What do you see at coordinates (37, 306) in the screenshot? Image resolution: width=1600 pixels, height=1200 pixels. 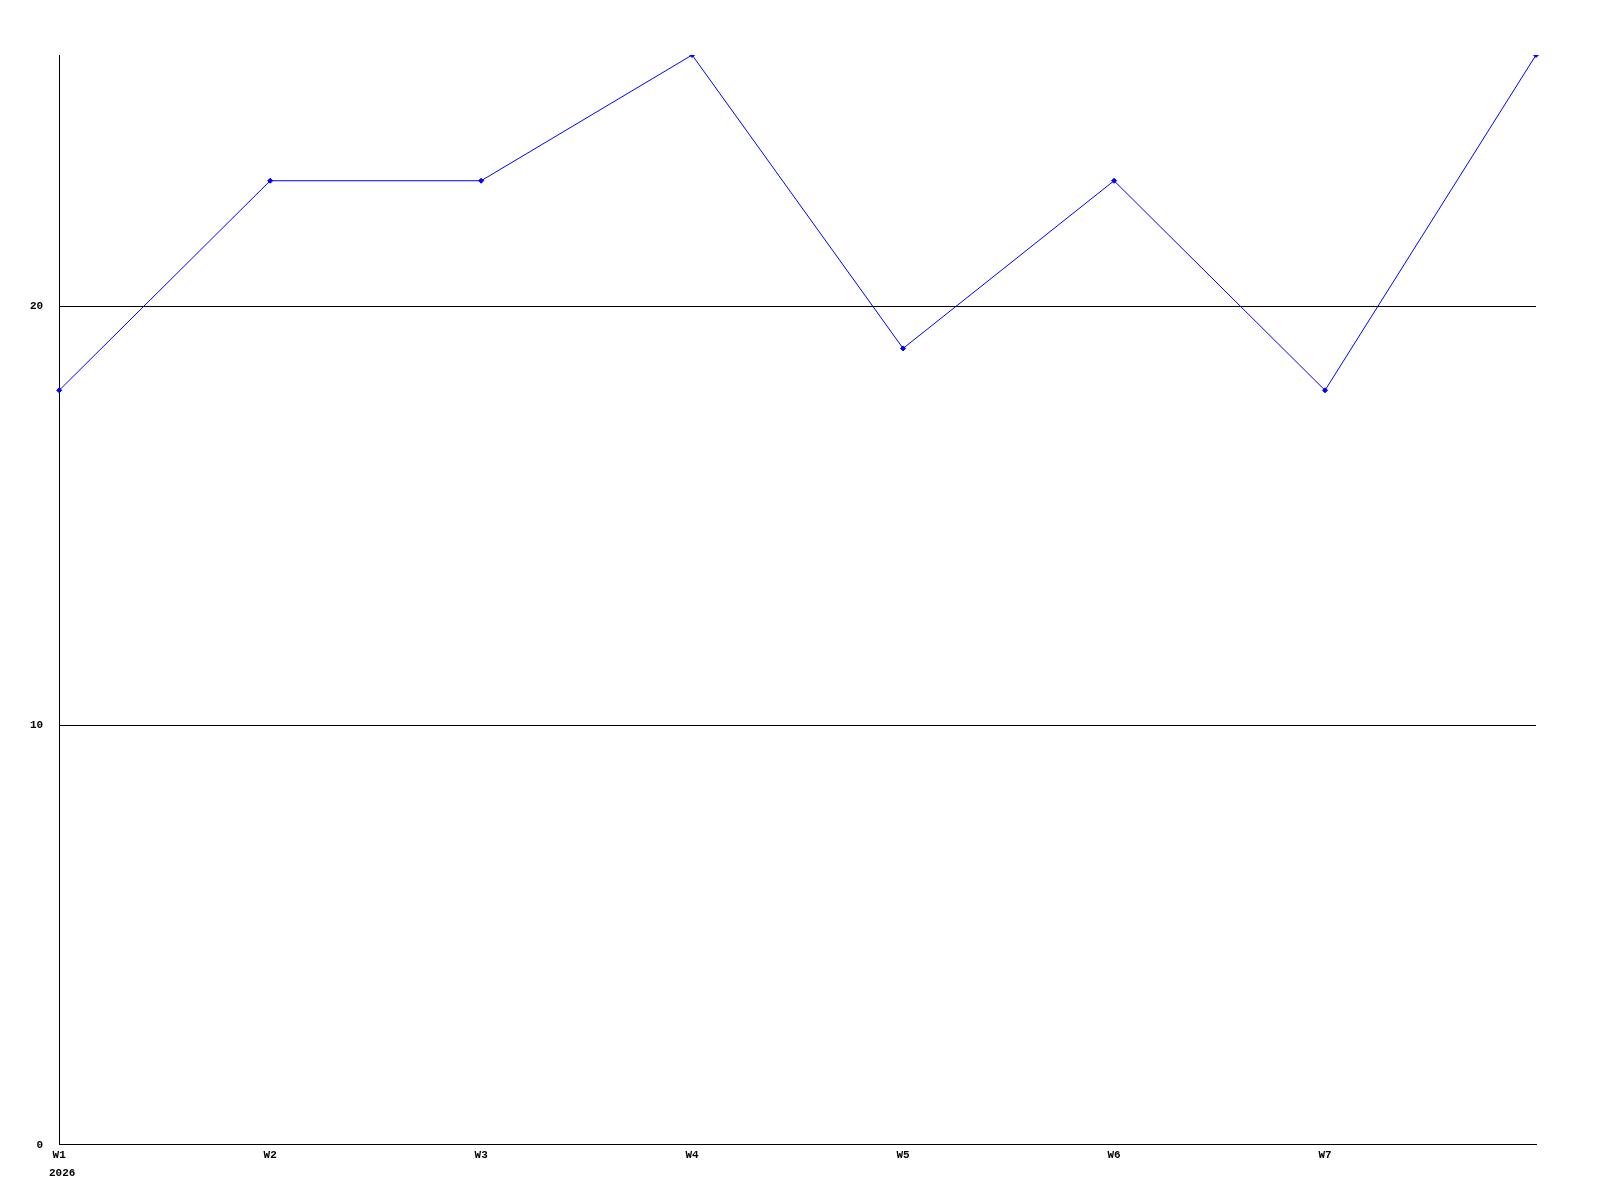 I see `y-tick-label: 20` at bounding box center [37, 306].